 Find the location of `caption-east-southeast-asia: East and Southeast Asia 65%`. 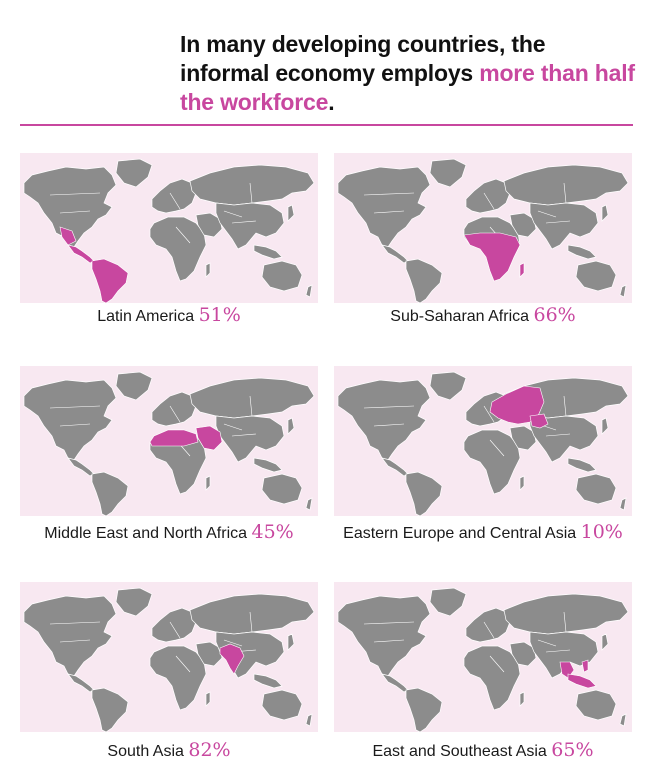

caption-east-southeast-asia: East and Southeast Asia 65% is located at coordinates (483, 751).